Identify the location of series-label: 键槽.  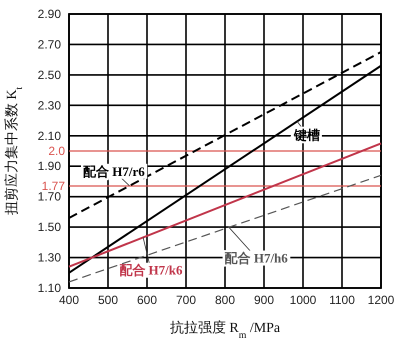
(306, 134).